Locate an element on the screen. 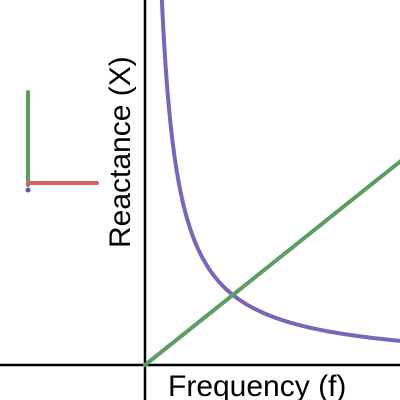 The height and width of the screenshot is (400, 400). x-axis-label: Frequency (f) is located at coordinates (257, 385).